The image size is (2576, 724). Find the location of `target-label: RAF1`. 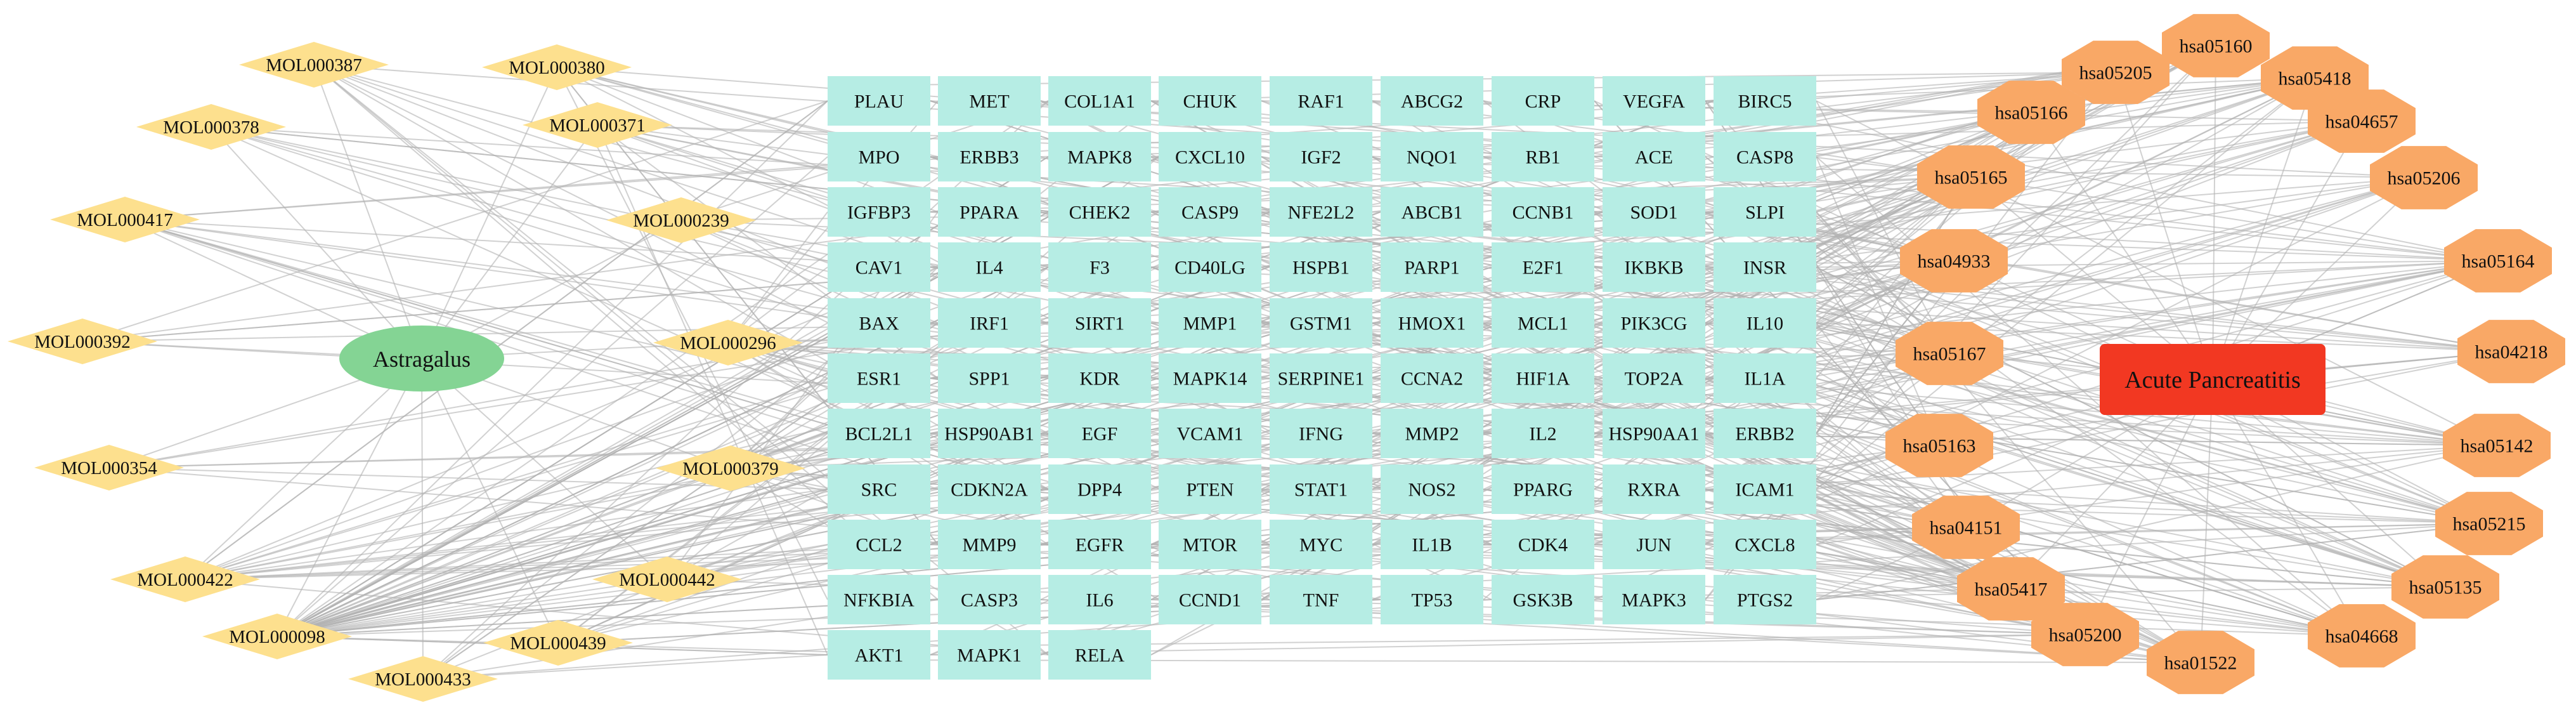

target-label: RAF1 is located at coordinates (1321, 102).